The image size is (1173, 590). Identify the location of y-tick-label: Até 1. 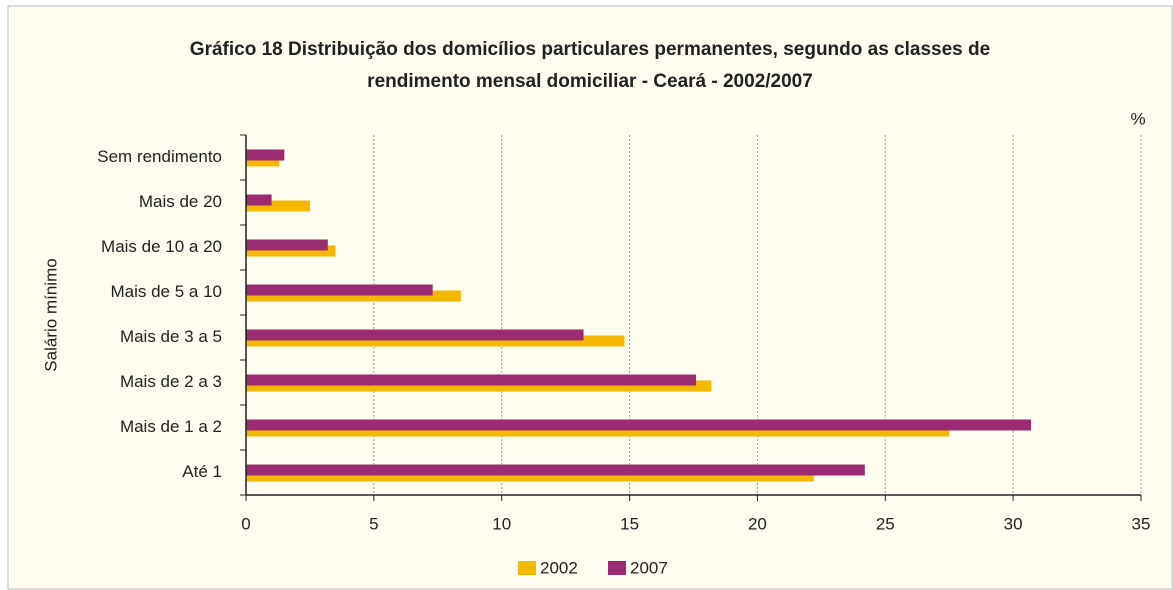
(202, 471).